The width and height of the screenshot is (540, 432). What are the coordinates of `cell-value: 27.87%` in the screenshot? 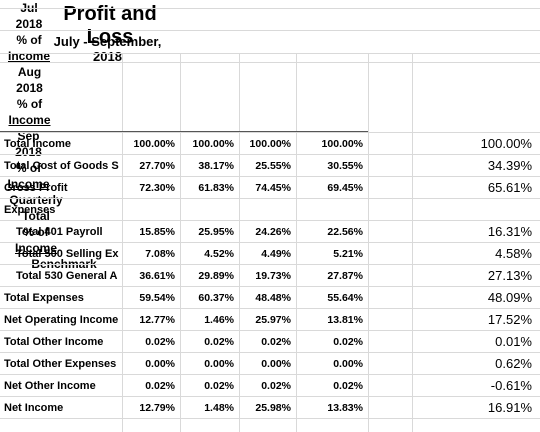 It's located at (345, 276).